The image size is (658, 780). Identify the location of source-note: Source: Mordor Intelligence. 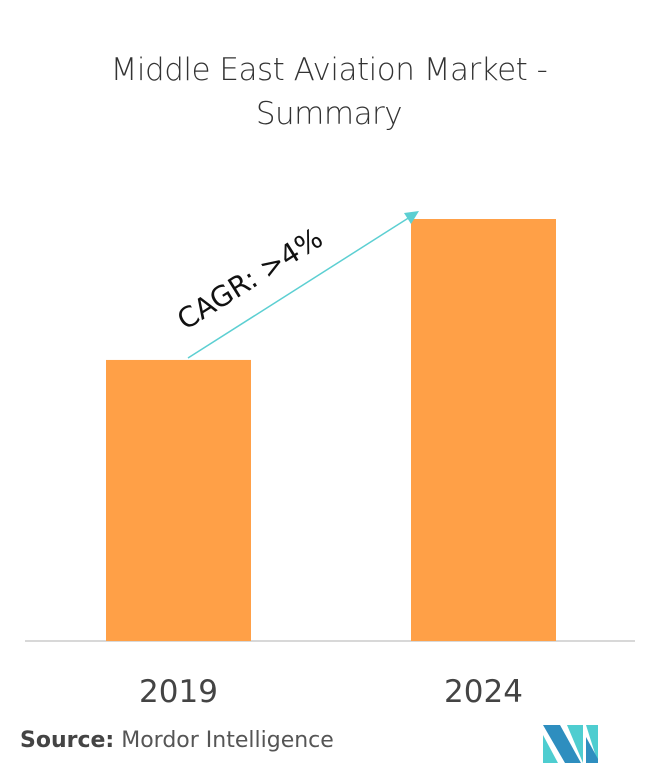
(177, 740).